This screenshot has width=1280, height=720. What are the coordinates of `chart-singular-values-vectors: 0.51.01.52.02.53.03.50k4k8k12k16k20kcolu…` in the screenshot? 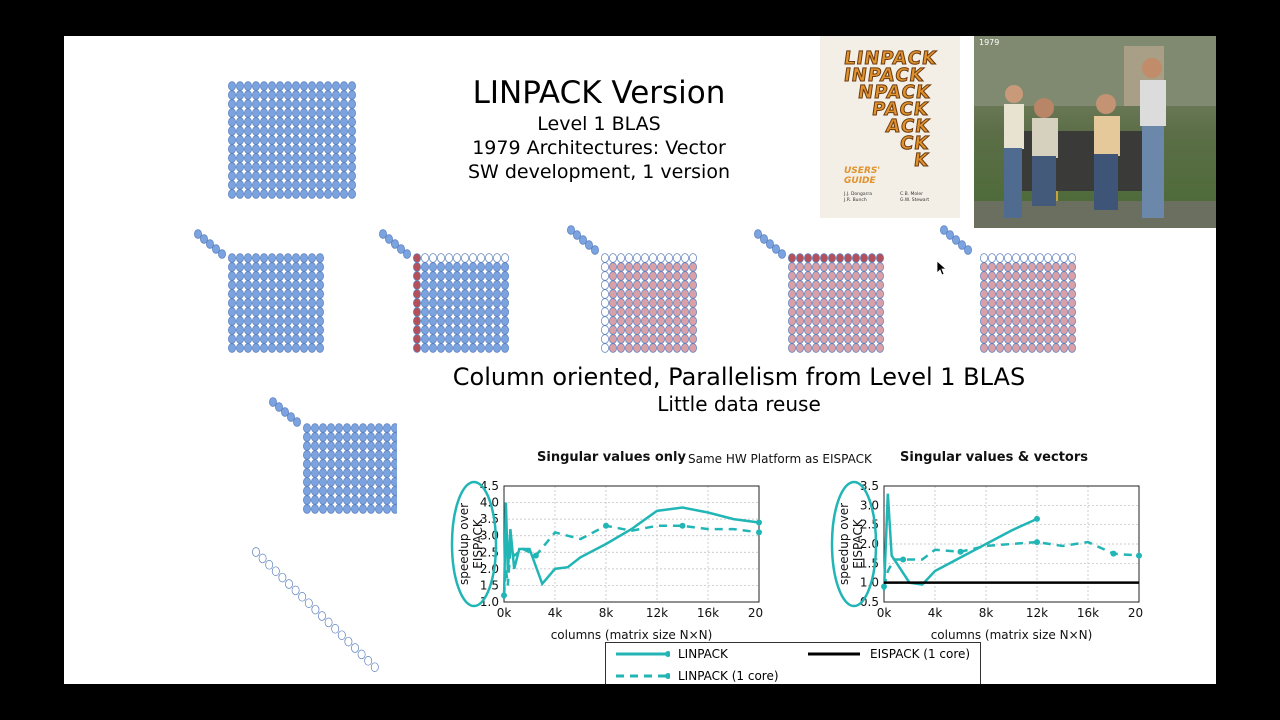 It's located at (987, 560).